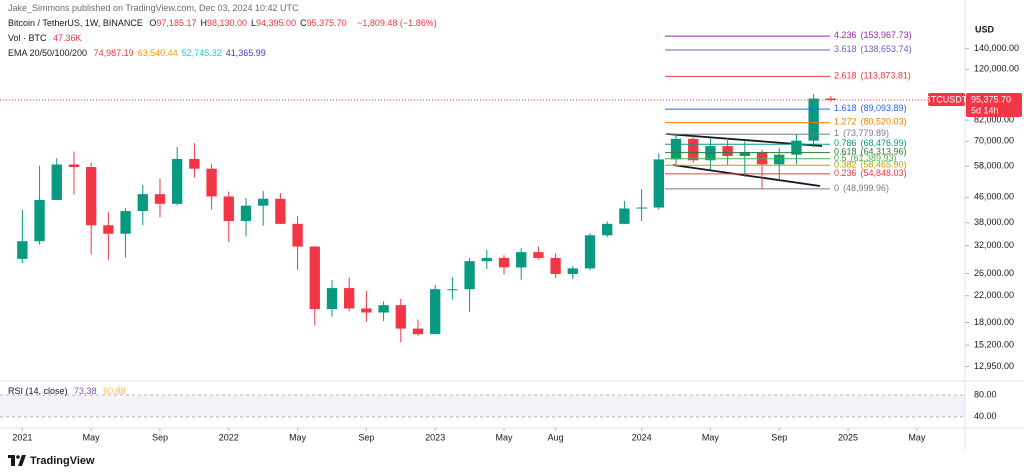 The width and height of the screenshot is (1024, 473). Describe the element at coordinates (75, 23) in the screenshot. I see `symbol: Bitcoin / TetherUS, 1W, BINANCE` at that location.